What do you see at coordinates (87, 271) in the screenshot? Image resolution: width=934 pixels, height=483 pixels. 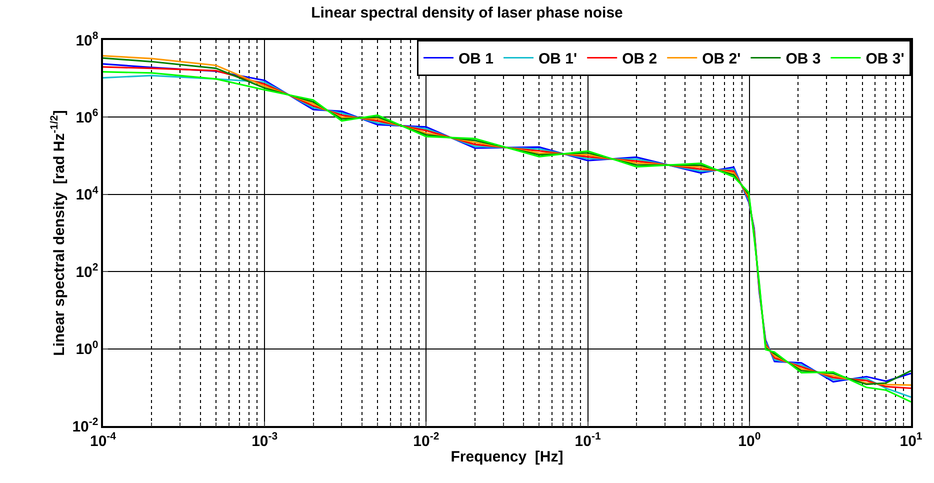 I see `y-tick-label: 10$^{2}$` at bounding box center [87, 271].